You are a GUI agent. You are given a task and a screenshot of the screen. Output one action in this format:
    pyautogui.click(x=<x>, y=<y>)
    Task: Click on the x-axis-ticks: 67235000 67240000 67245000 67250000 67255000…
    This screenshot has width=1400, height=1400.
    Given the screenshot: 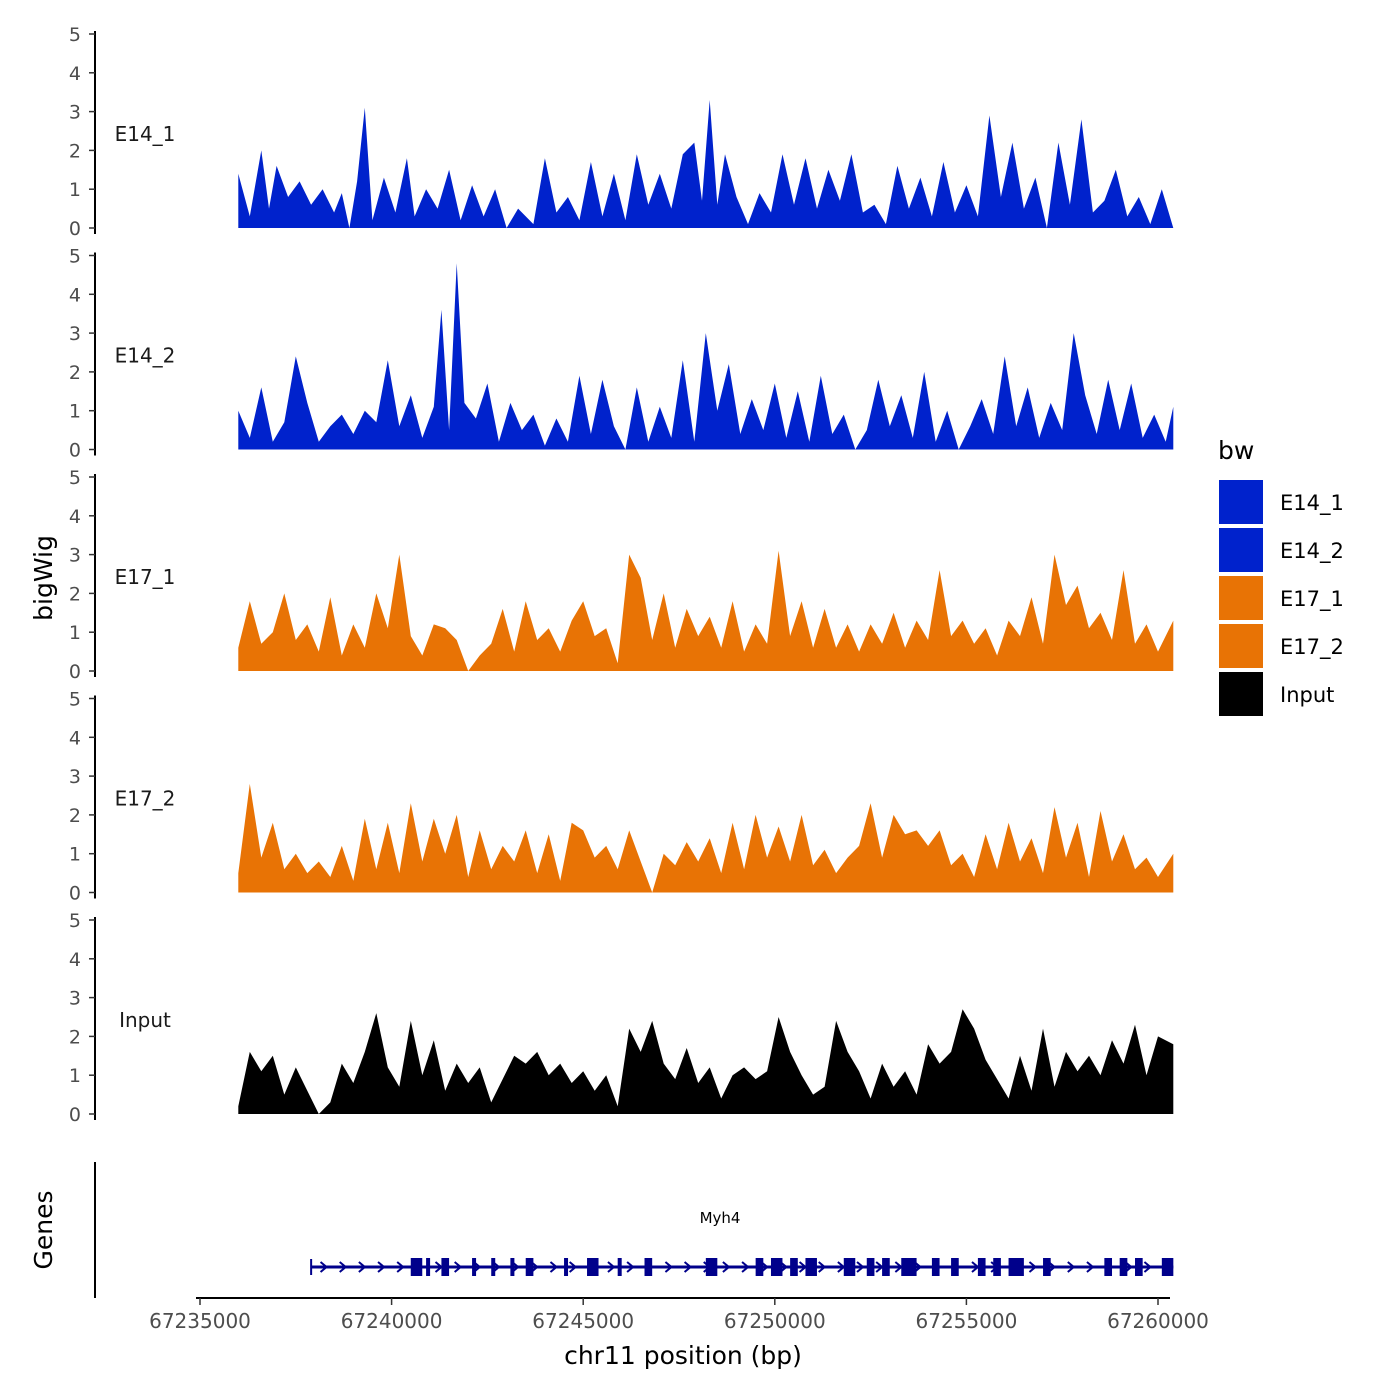 What is the action you would take?
    pyautogui.click(x=679, y=1315)
    